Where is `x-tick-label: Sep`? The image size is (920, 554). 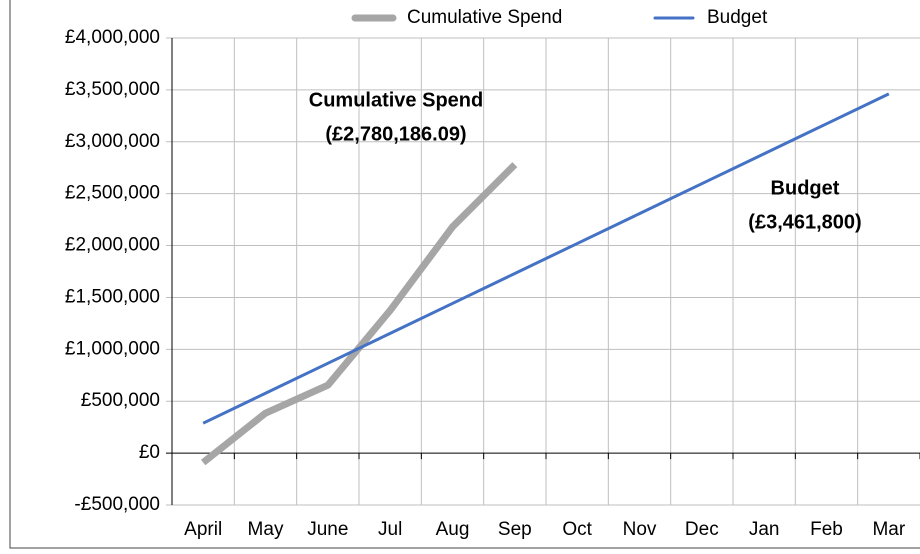 x-tick-label: Sep is located at coordinates (515, 529).